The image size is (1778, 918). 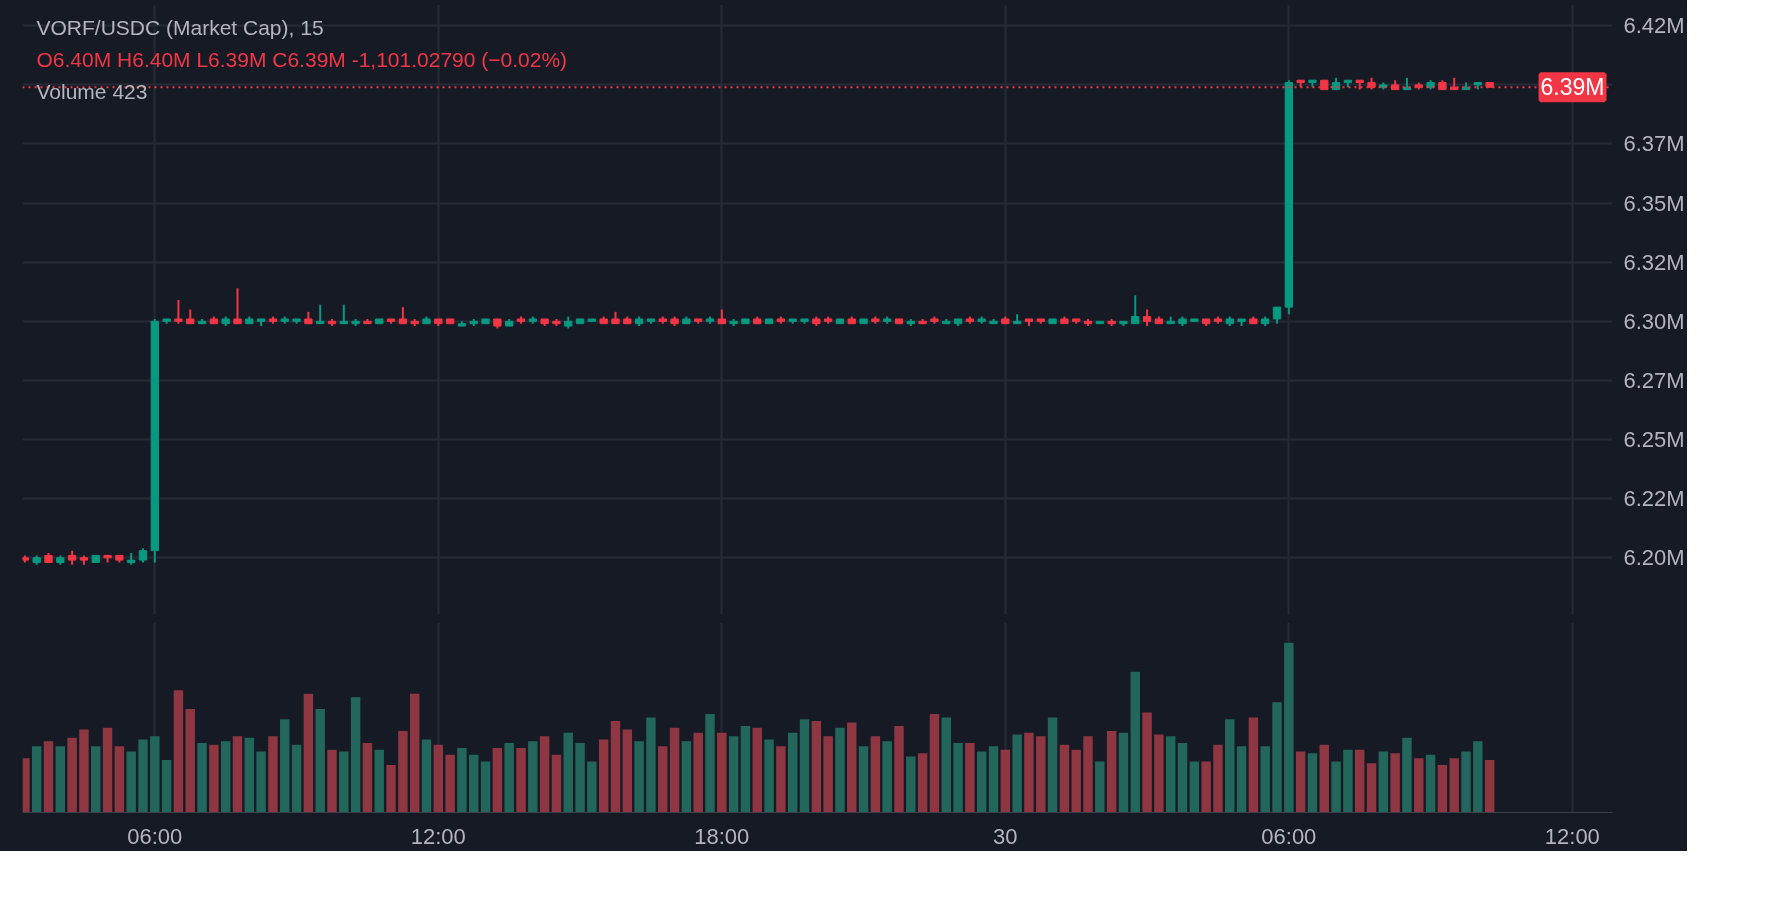 What do you see at coordinates (1654, 144) in the screenshot?
I see `y-tick-label: 6.37M` at bounding box center [1654, 144].